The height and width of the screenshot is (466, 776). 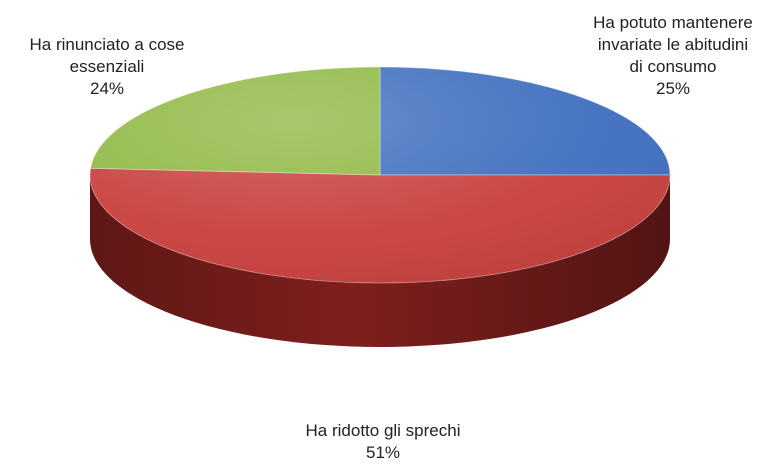 I want to click on slice-label-line: Ha potuto mantenere, so click(x=673, y=22).